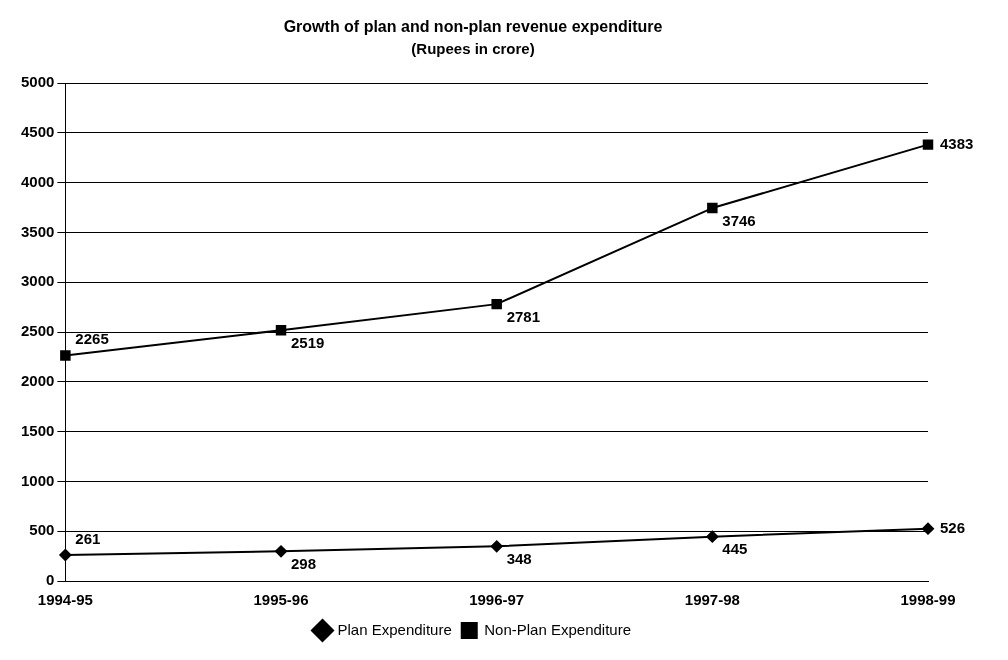  I want to click on data-label: 261, so click(88, 538).